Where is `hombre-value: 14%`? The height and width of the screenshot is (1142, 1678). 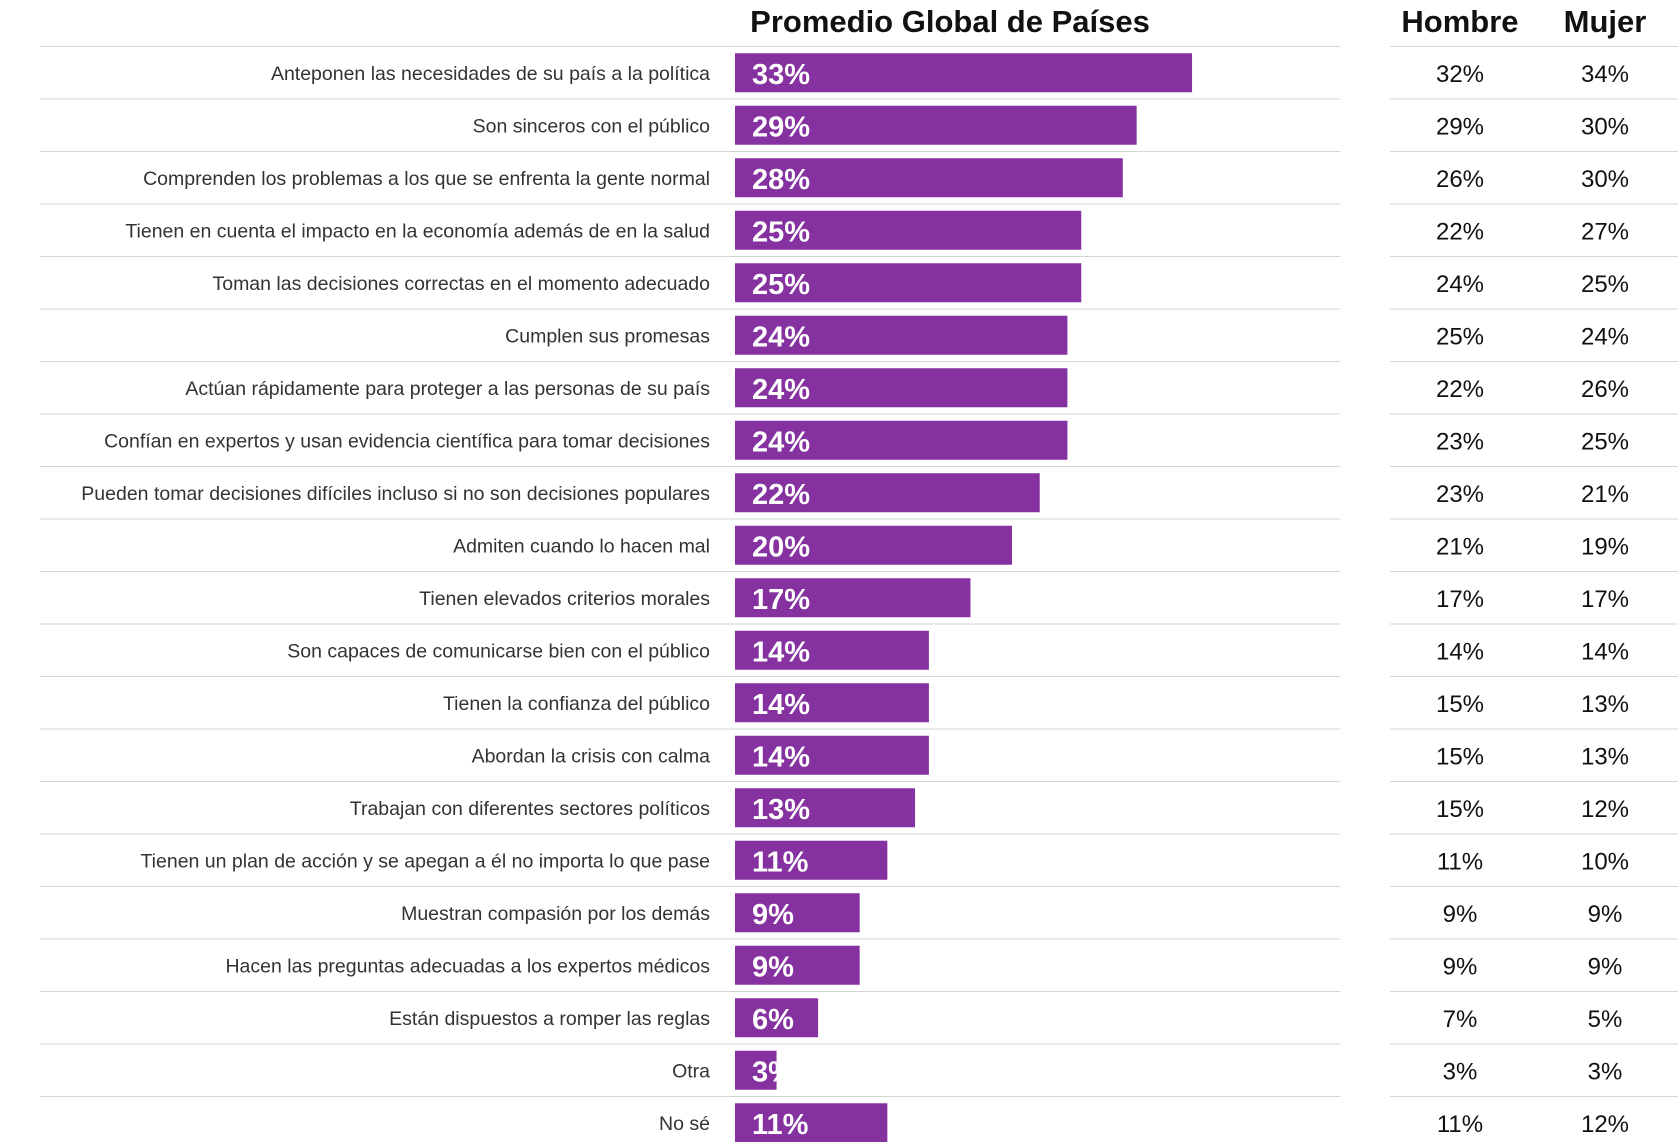
hombre-value: 14% is located at coordinates (1460, 651).